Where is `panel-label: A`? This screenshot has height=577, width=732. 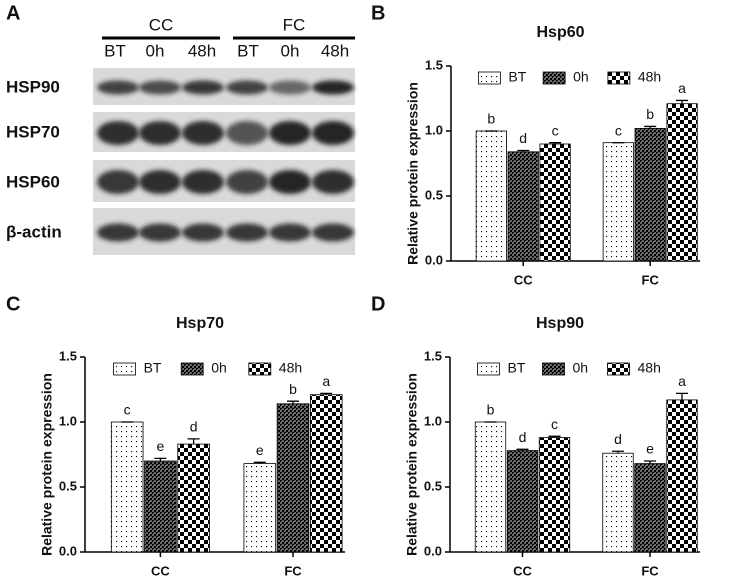 panel-label: A is located at coordinates (13, 13).